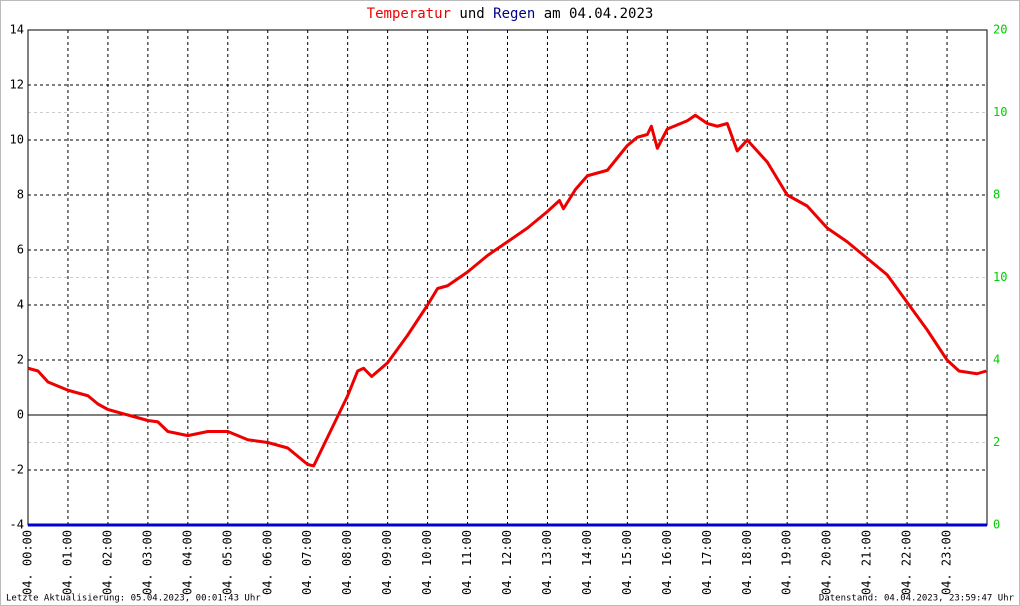 The width and height of the screenshot is (1020, 606). I want to click on x-tick-label: 04. 23:00, so click(947, 562).